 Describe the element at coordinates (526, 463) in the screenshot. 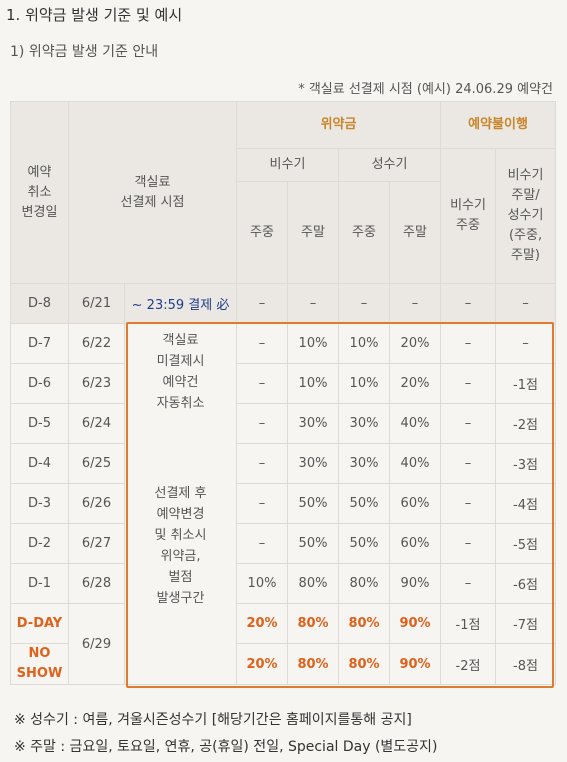

I see `value-cell: -3점` at that location.